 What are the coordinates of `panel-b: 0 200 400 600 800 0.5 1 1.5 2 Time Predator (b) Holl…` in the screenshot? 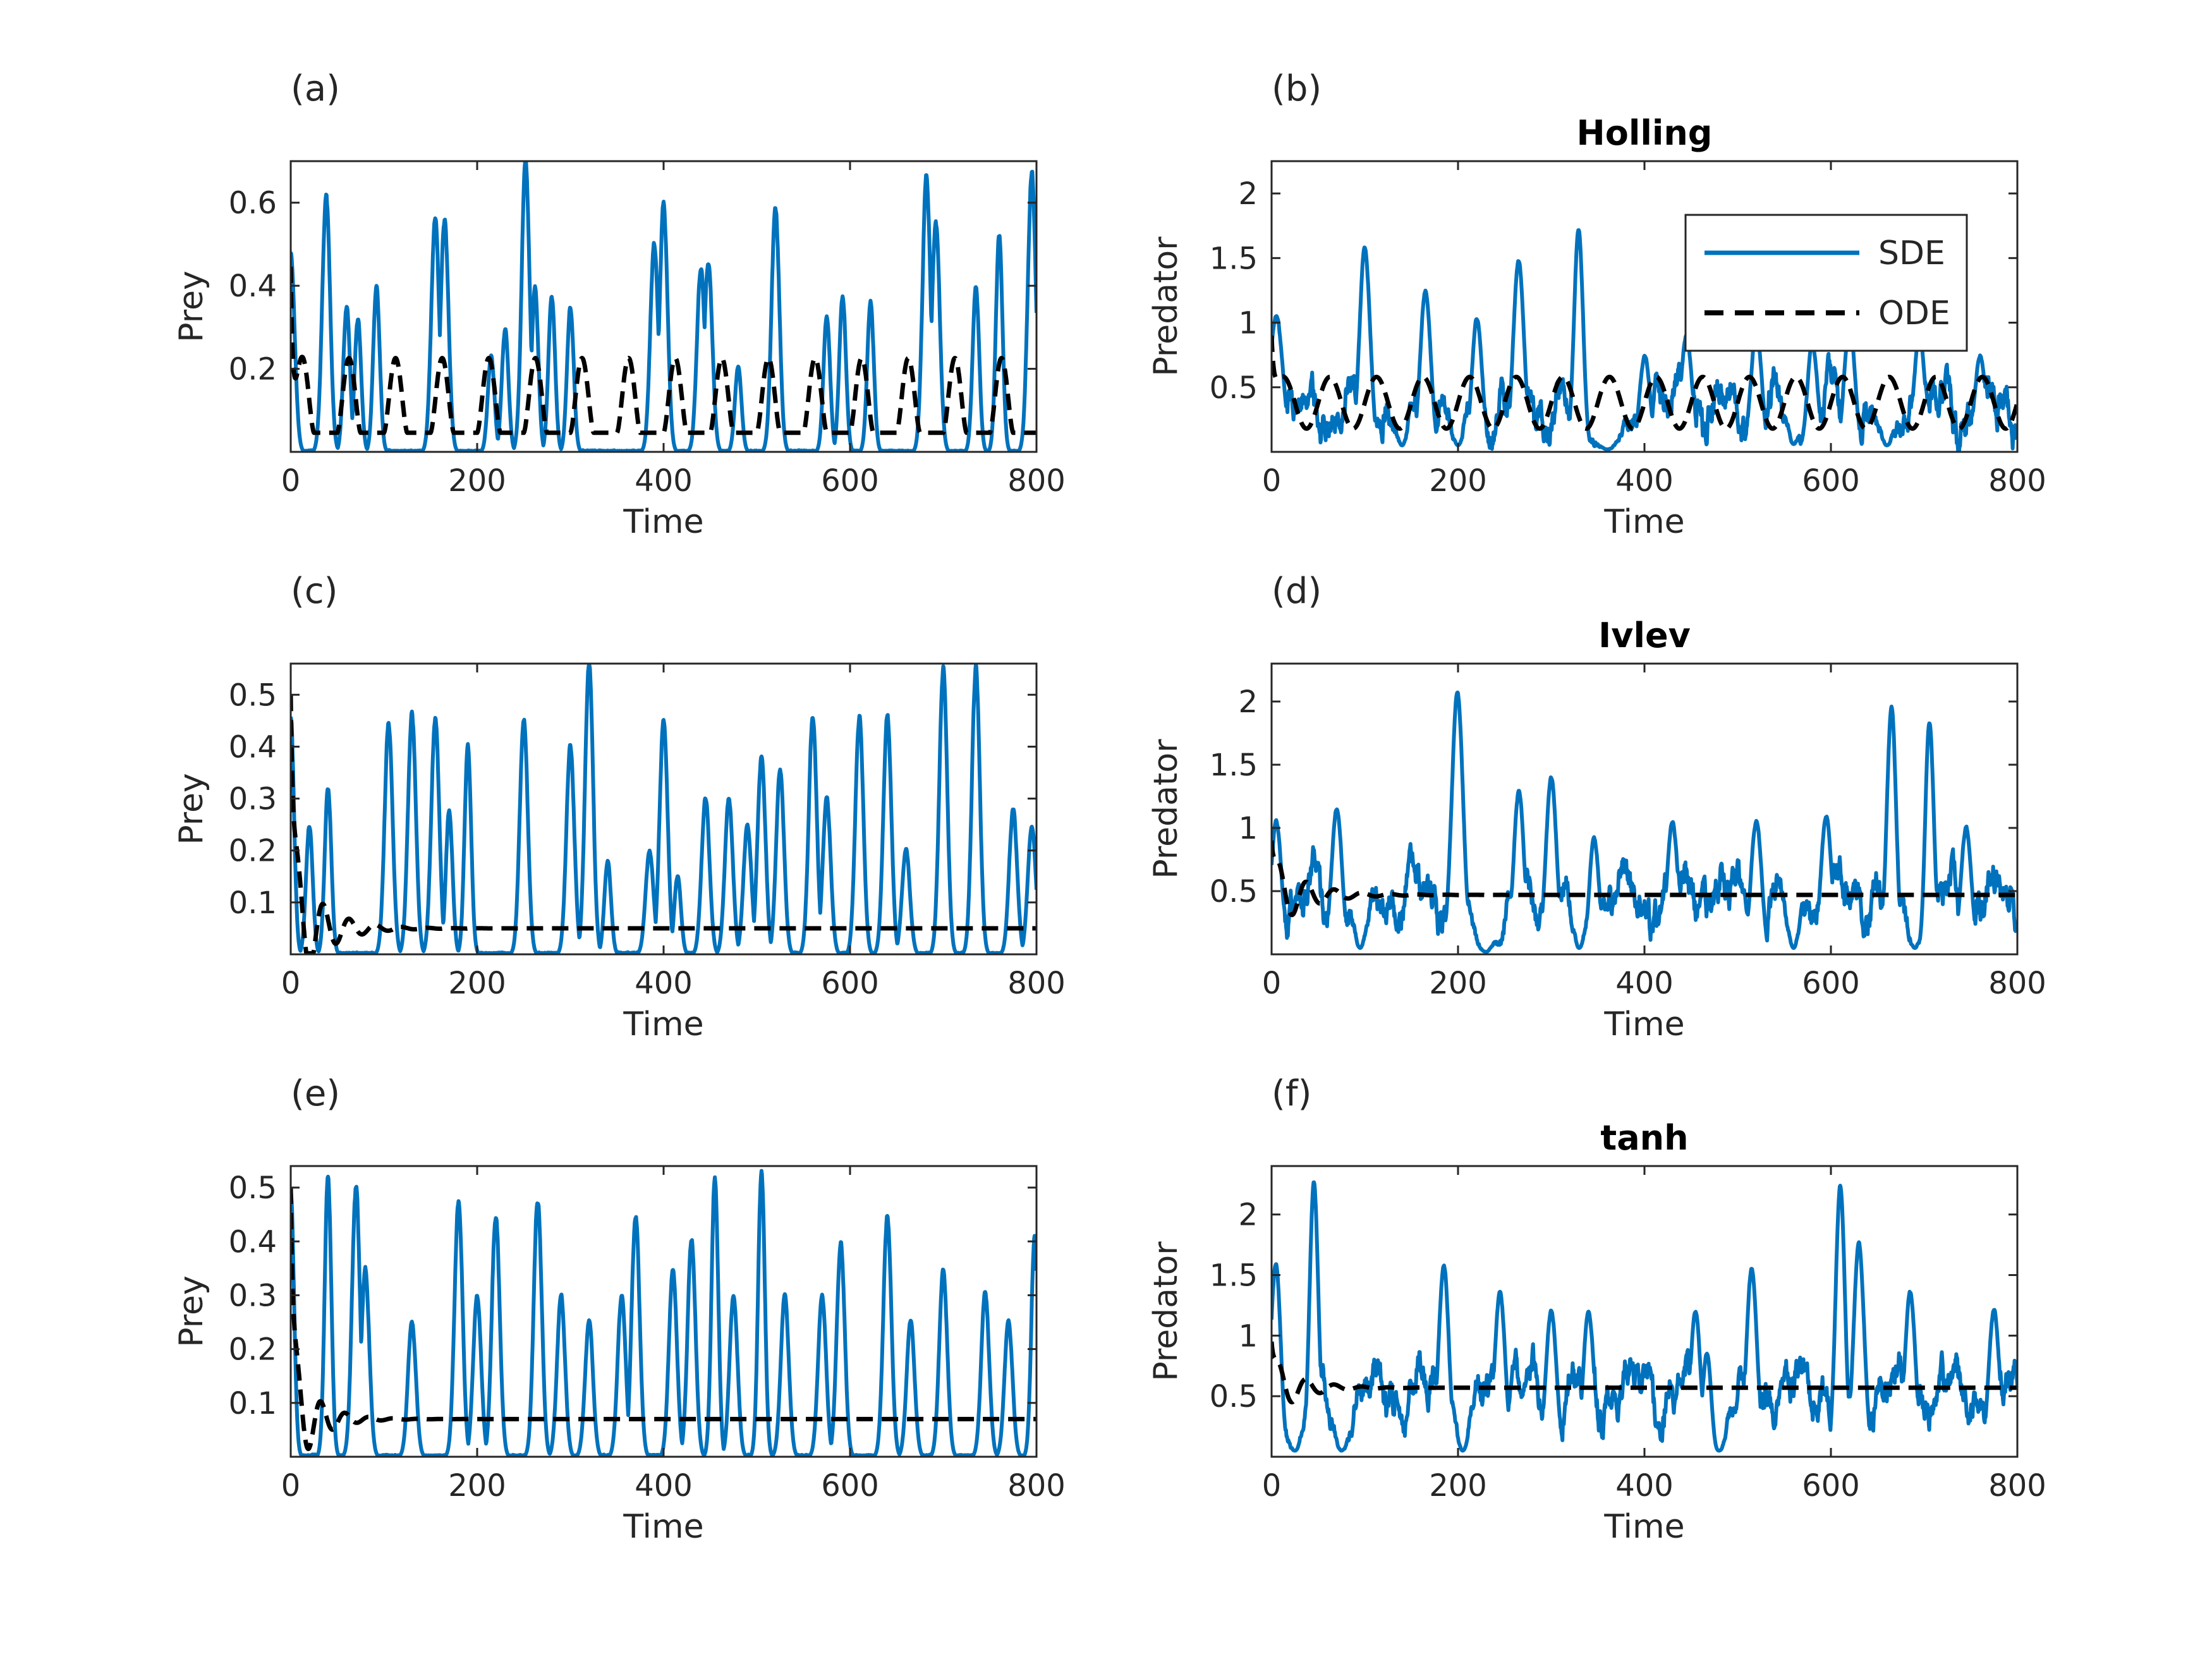 It's located at (1596, 304).